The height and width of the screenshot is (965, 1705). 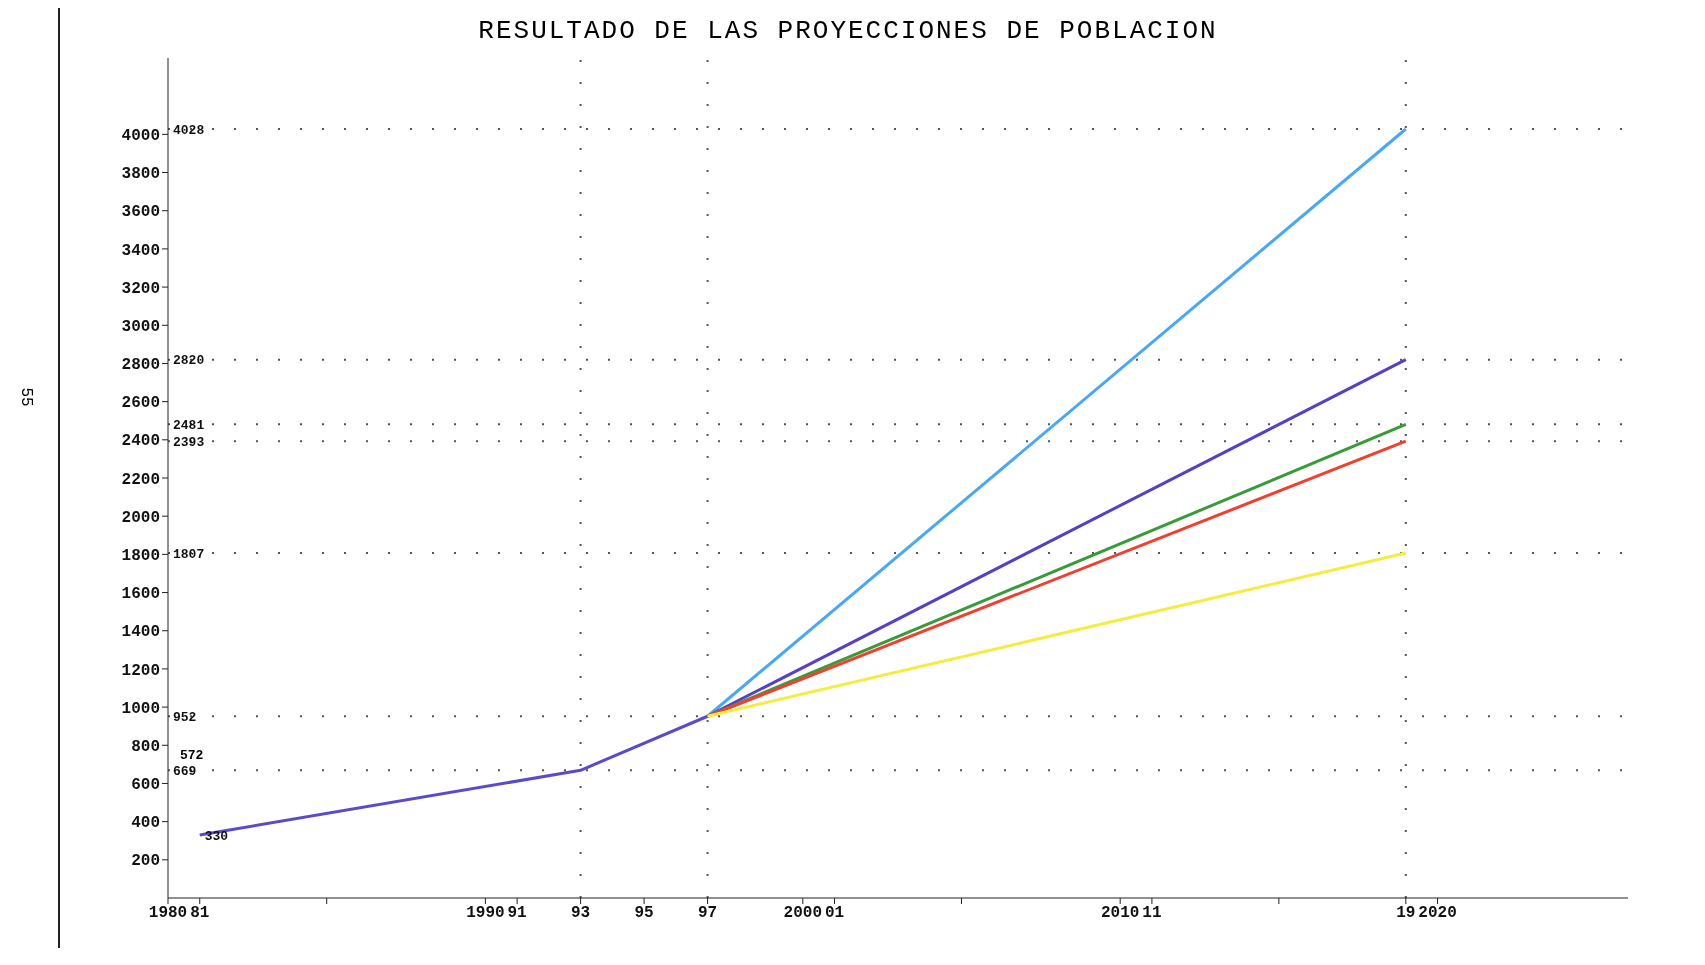 What do you see at coordinates (25, 397) in the screenshot?
I see `text: 55` at bounding box center [25, 397].